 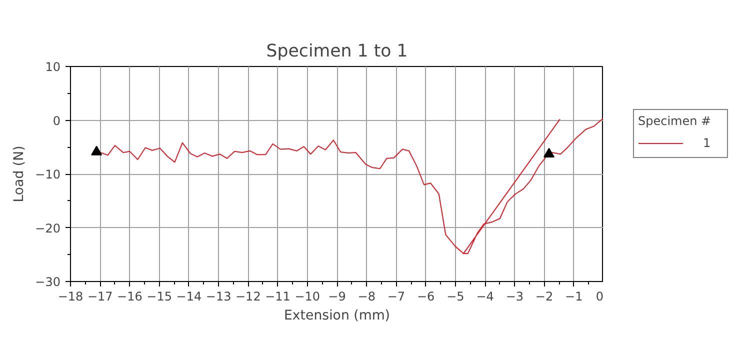 I want to click on y-axis-title: Load (N), so click(x=20, y=174).